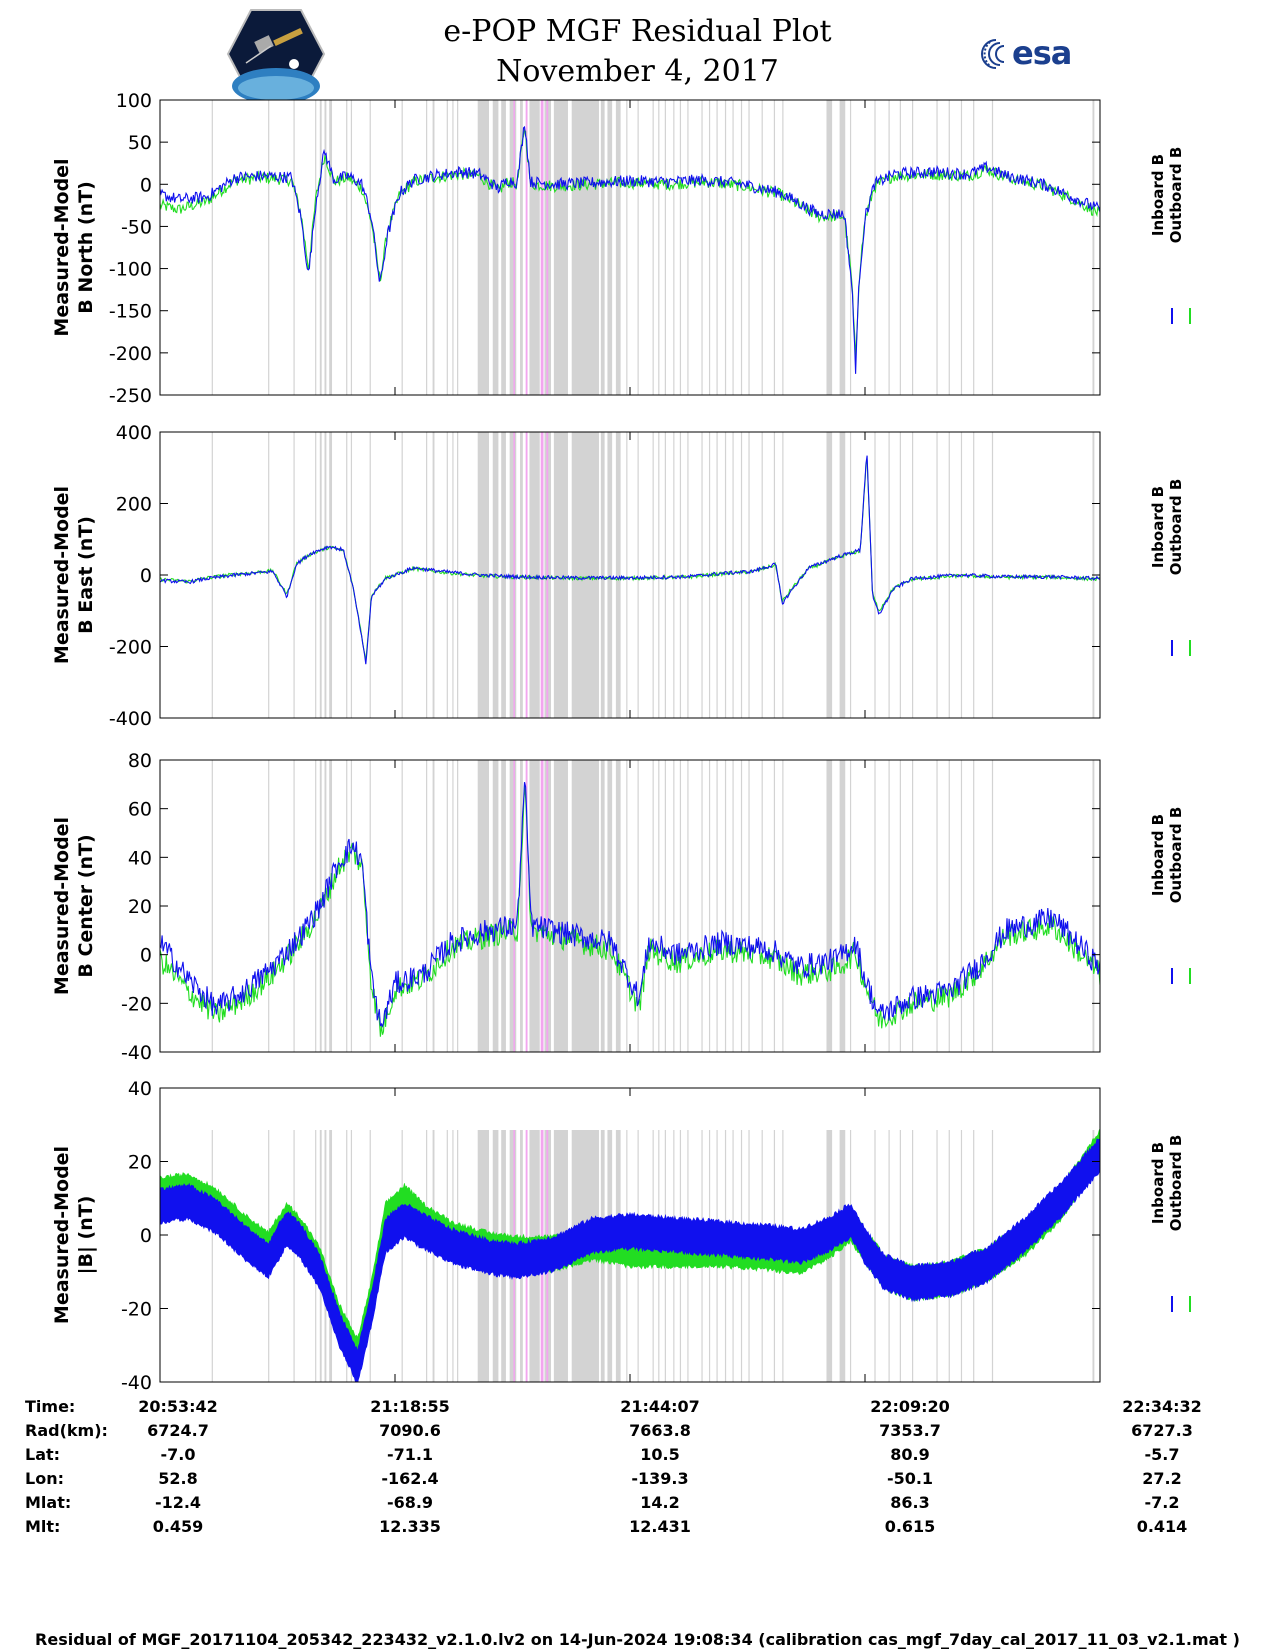  Describe the element at coordinates (410, 1430) in the screenshot. I see `table-cell: 7090.6` at that location.